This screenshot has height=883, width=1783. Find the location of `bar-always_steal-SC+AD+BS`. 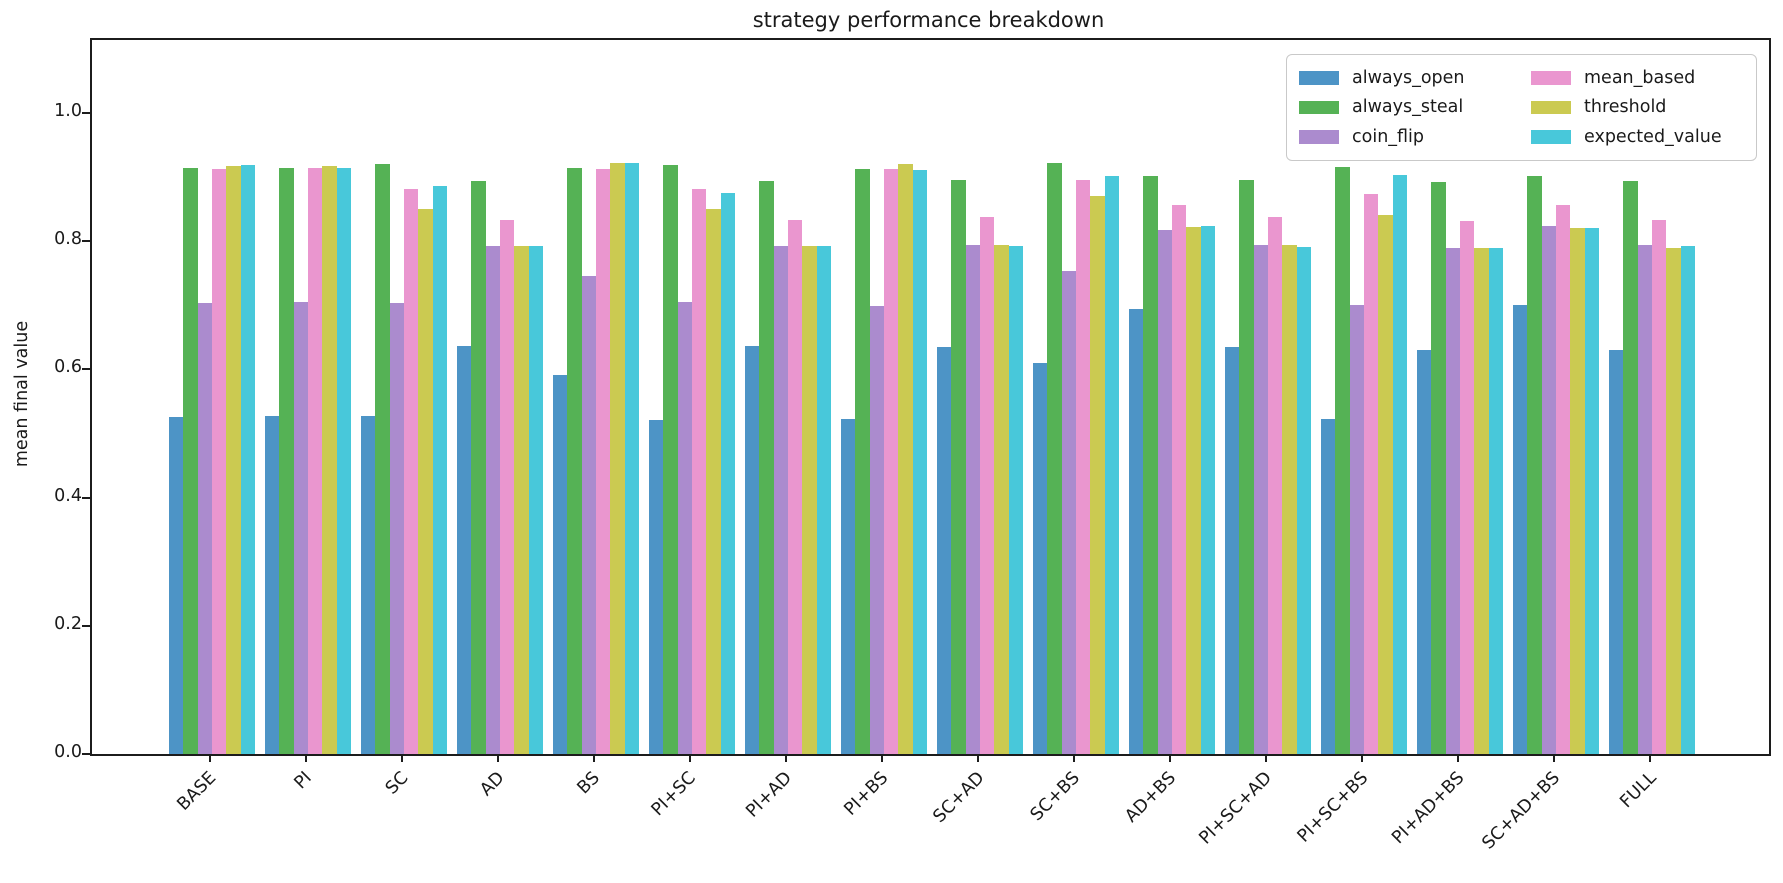

bar-always_steal-SC+AD+BS is located at coordinates (1534, 465).